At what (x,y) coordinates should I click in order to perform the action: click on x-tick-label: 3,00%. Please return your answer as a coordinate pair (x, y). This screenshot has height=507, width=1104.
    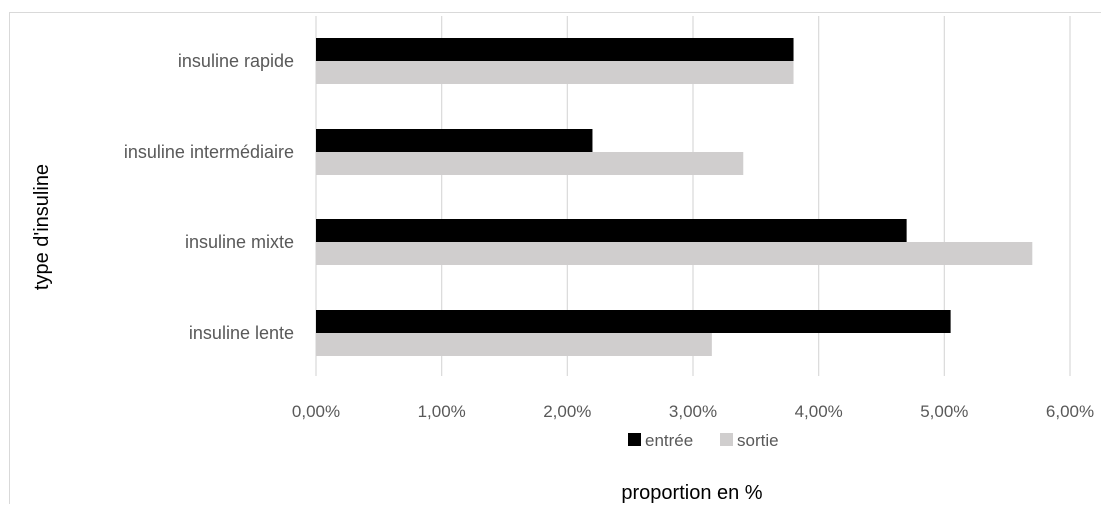
    Looking at the image, I should click on (693, 411).